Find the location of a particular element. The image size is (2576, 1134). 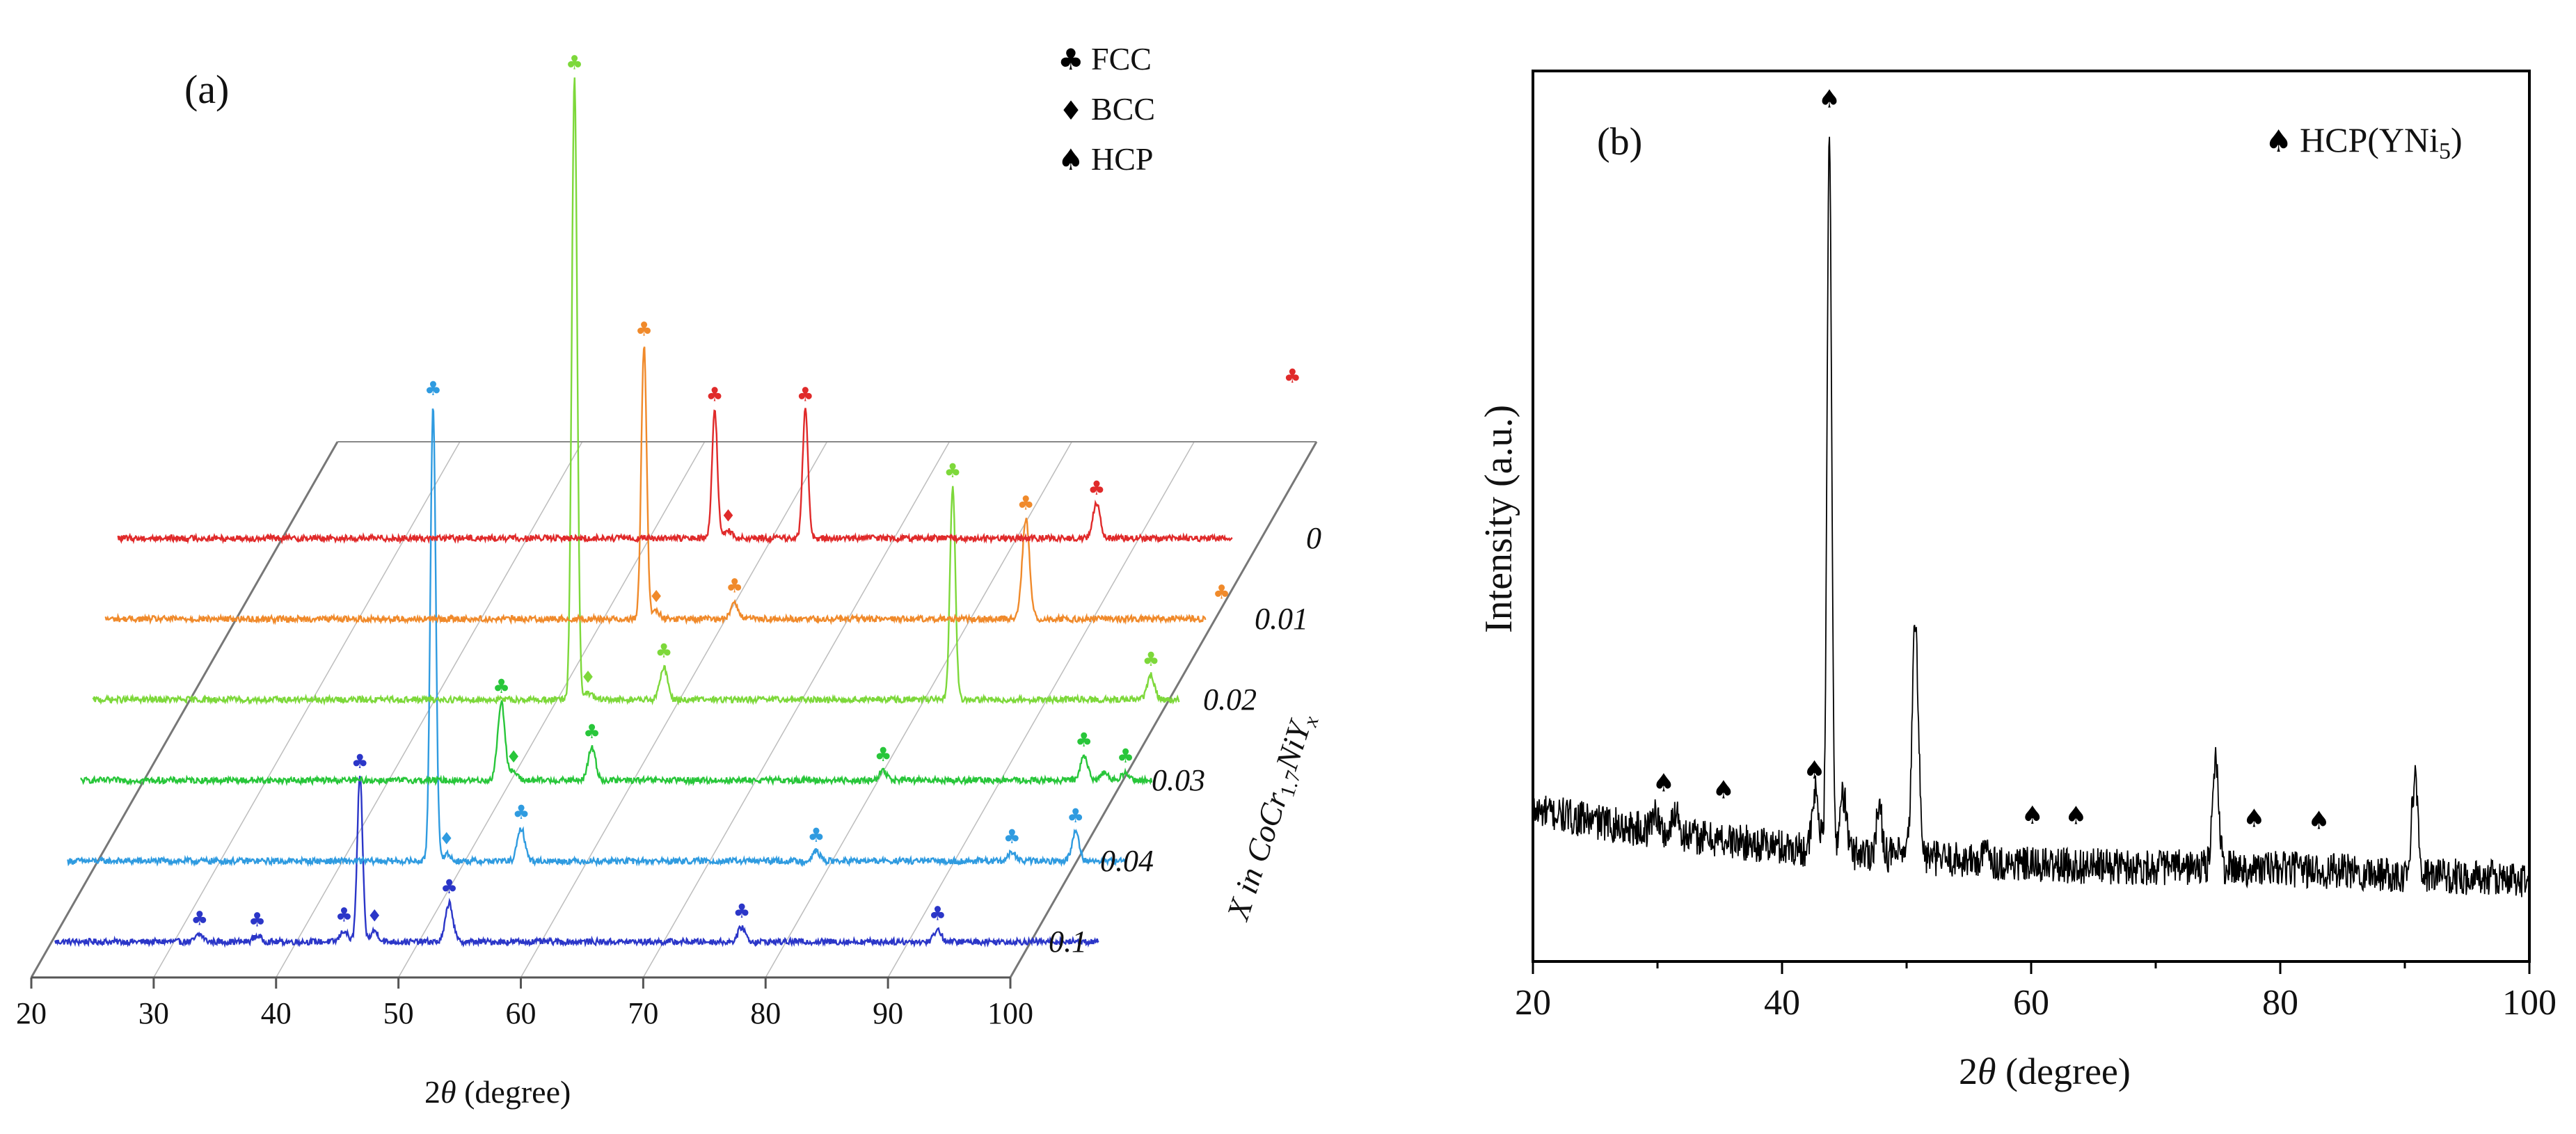

panel-b-y-axis-label: Intensity (a.u.) is located at coordinates (1498, 519).